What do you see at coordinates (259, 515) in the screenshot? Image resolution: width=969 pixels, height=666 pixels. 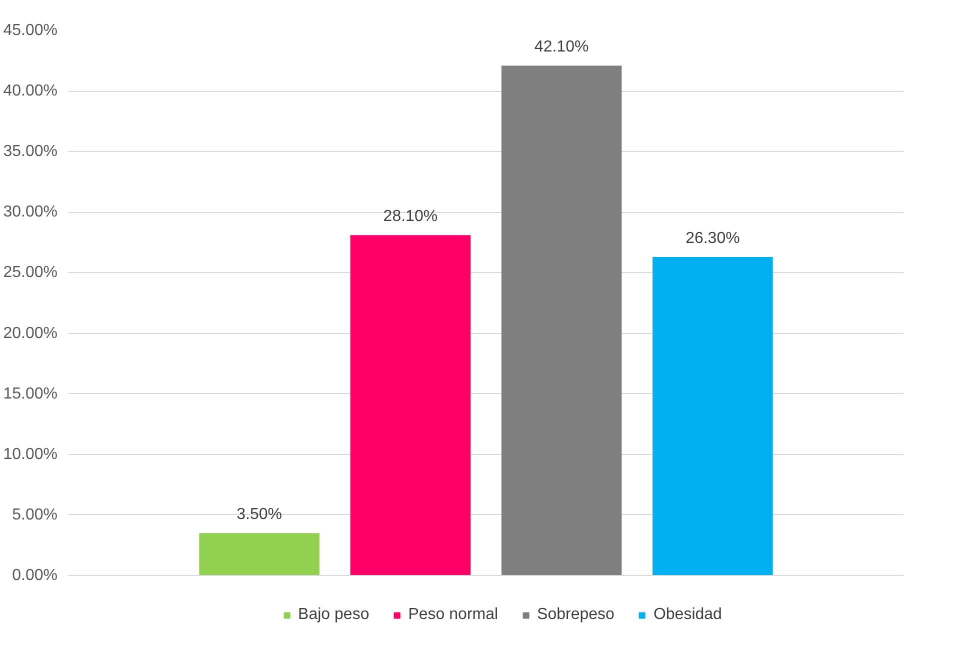 I see `data-label: 3.50%` at bounding box center [259, 515].